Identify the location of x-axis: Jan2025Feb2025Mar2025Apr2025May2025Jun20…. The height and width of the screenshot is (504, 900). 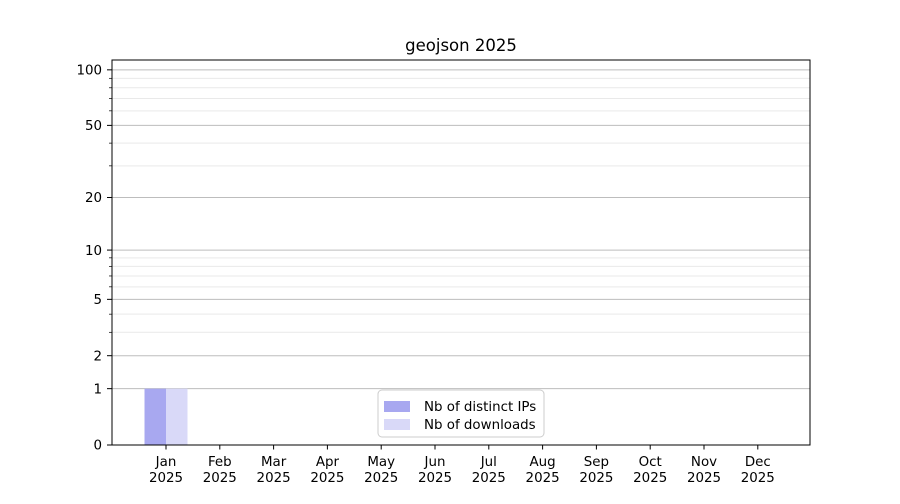
(462, 465).